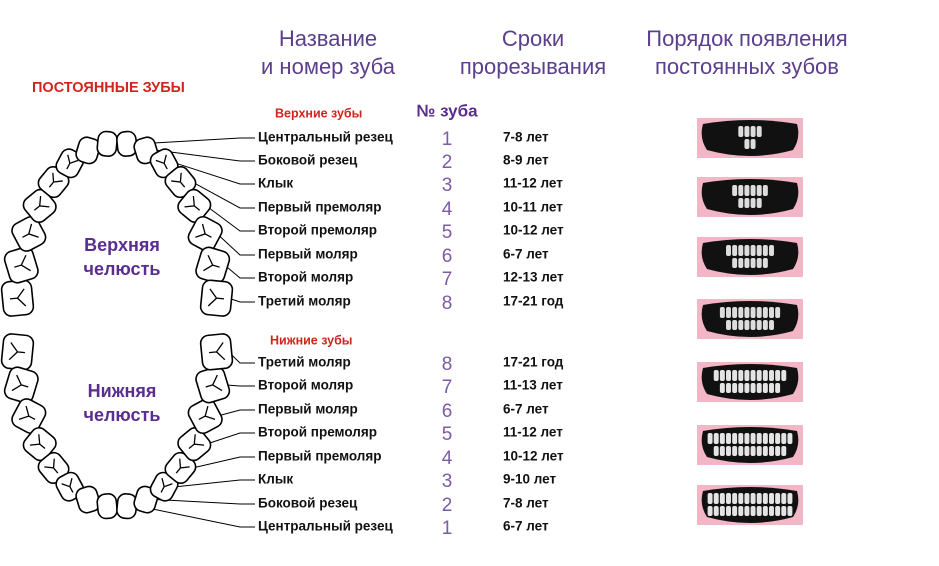  What do you see at coordinates (526, 503) in the screenshot?
I see `eruption-age: 7-8 лет` at bounding box center [526, 503].